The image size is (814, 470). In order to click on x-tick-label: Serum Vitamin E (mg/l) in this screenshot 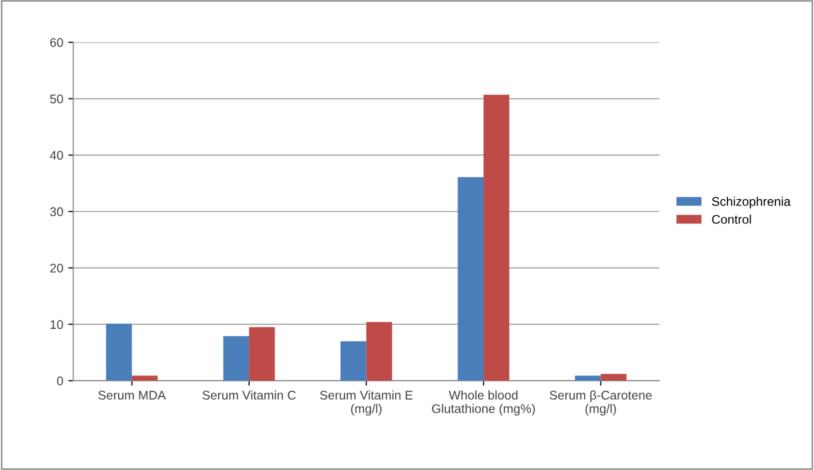, I will do `click(366, 403)`.